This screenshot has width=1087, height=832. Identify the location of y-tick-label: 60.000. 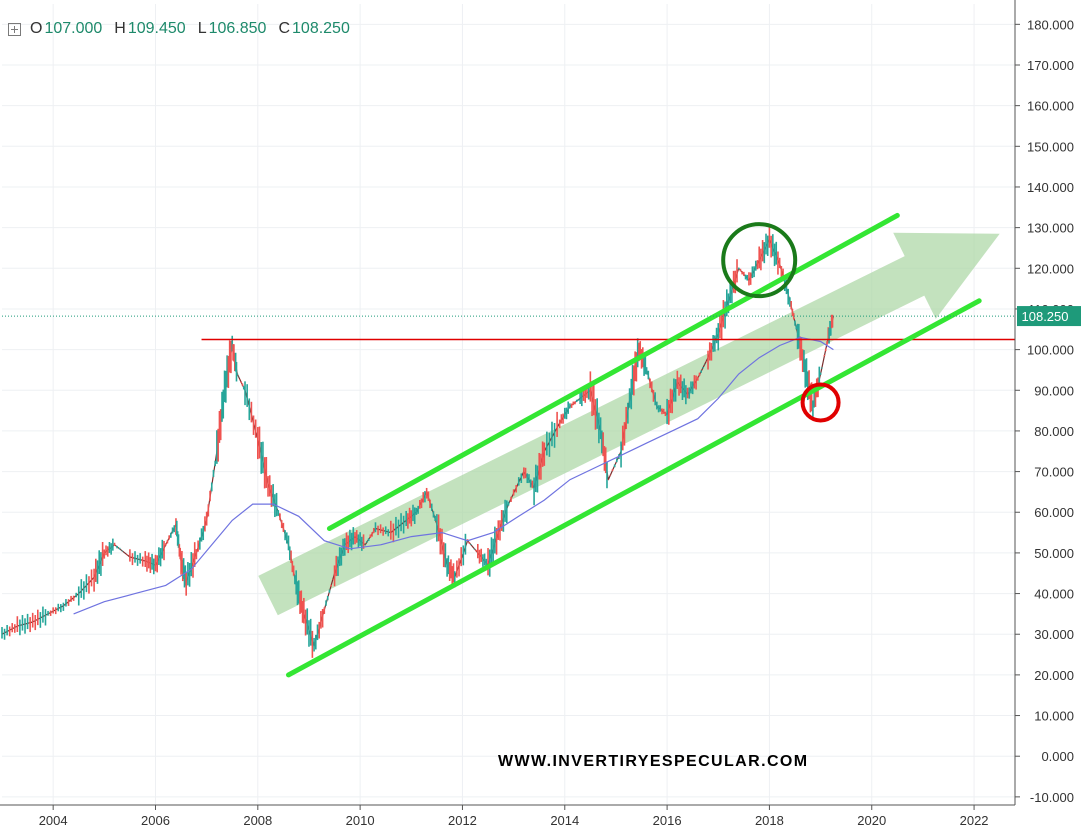
(1054, 512).